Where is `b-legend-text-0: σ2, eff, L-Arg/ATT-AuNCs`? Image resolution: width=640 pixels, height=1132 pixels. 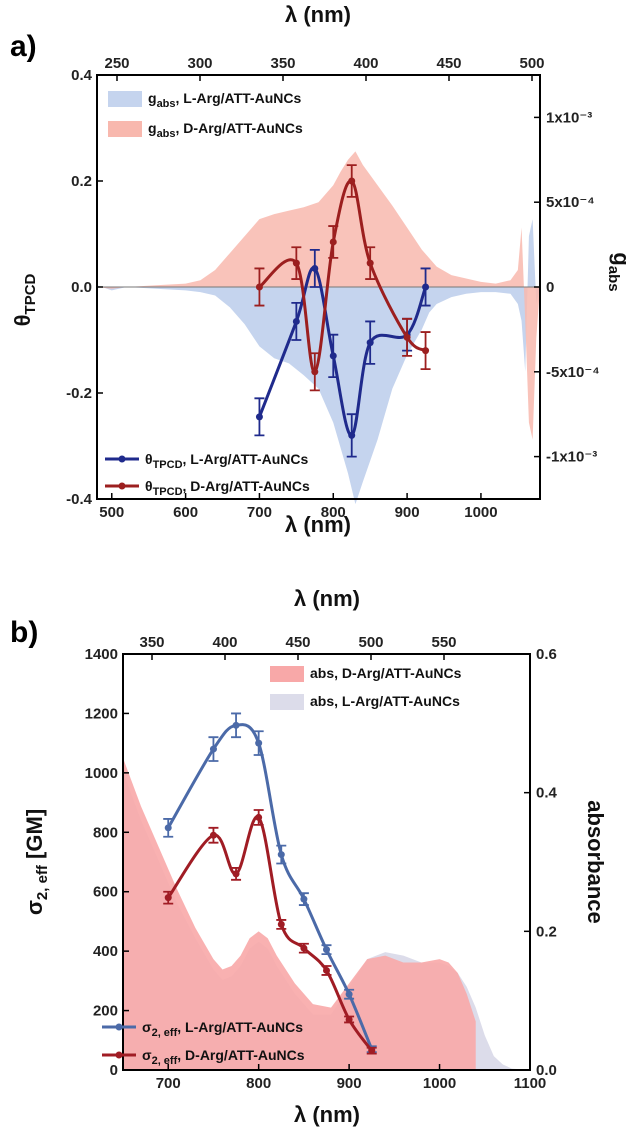
b-legend-text-0: σ2, eff, L-Arg/ATT-AuNCs is located at coordinates (222, 1029).